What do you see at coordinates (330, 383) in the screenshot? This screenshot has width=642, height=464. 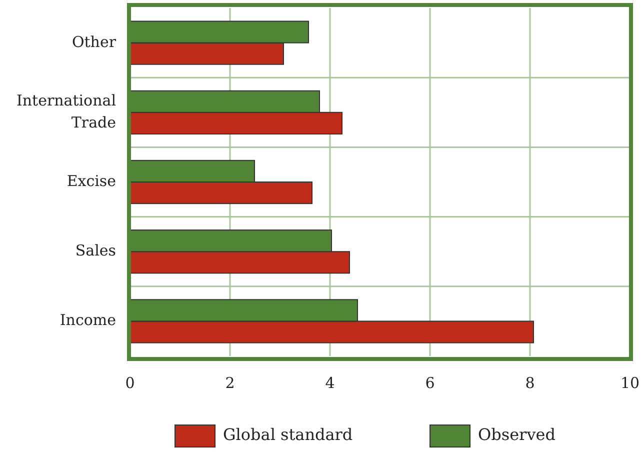 I see `x-tick-label: 4` at bounding box center [330, 383].